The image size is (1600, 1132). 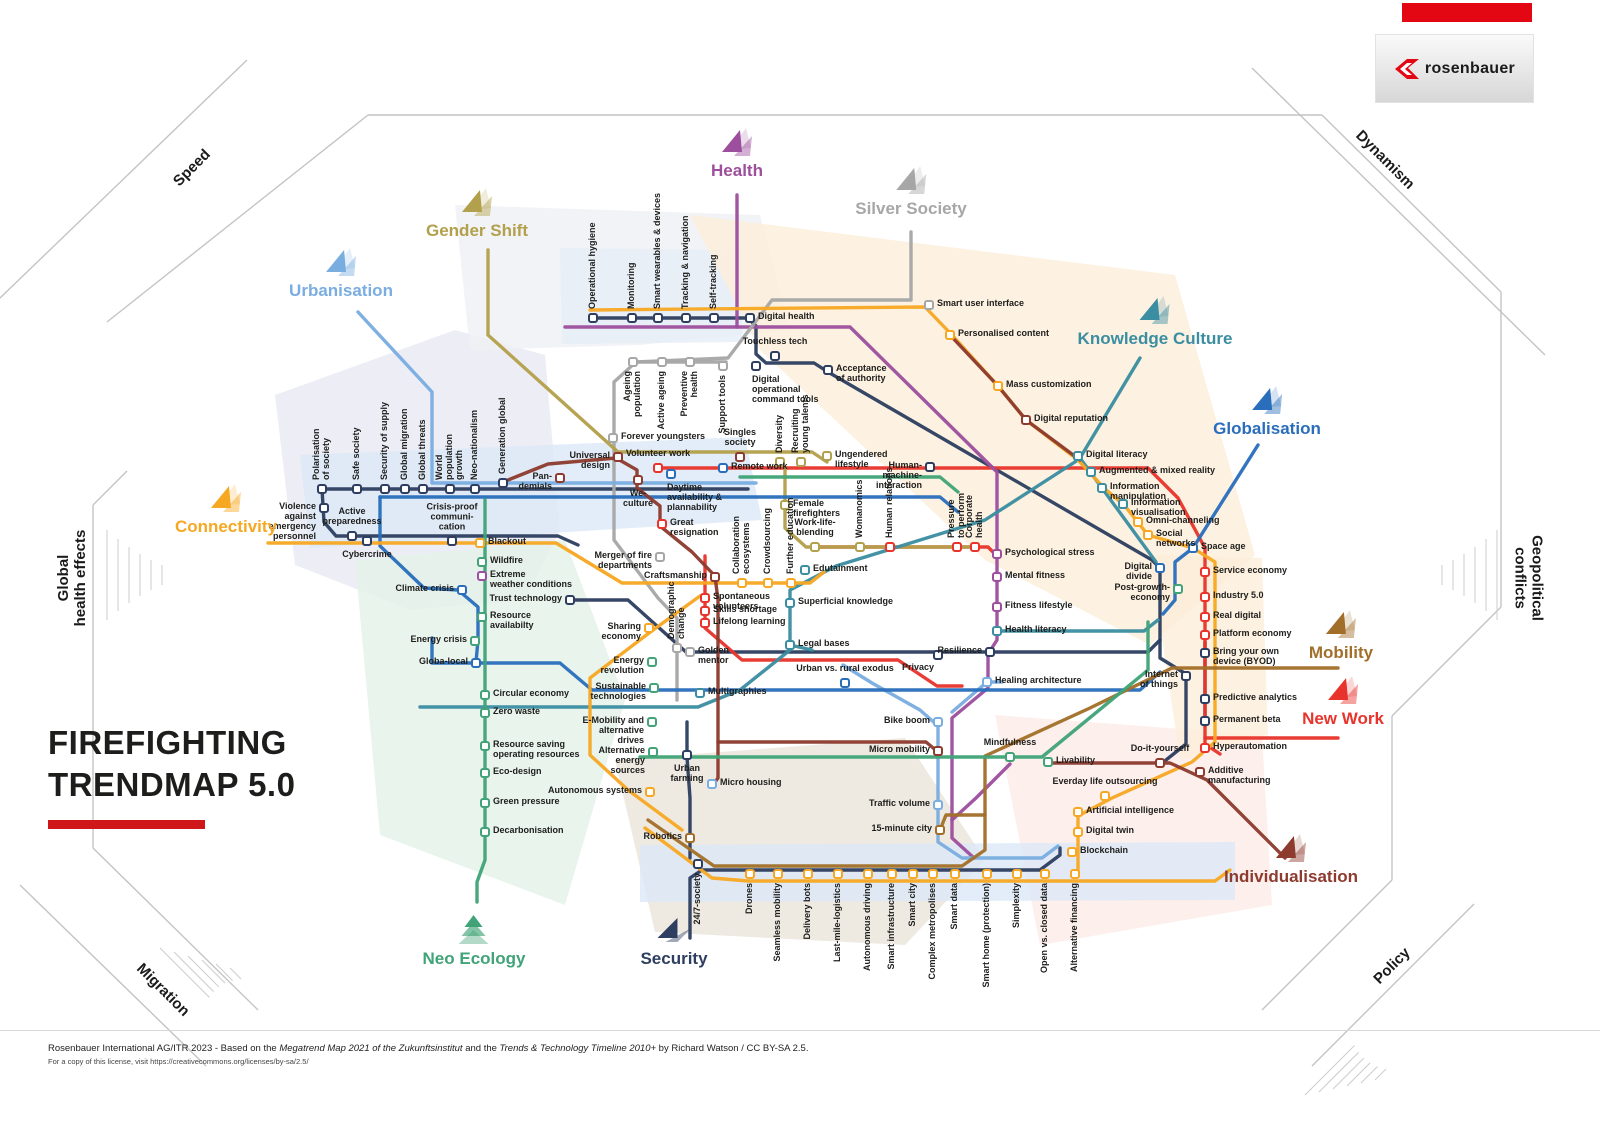 What do you see at coordinates (737, 170) in the screenshot?
I see `megatrend-label: Health` at bounding box center [737, 170].